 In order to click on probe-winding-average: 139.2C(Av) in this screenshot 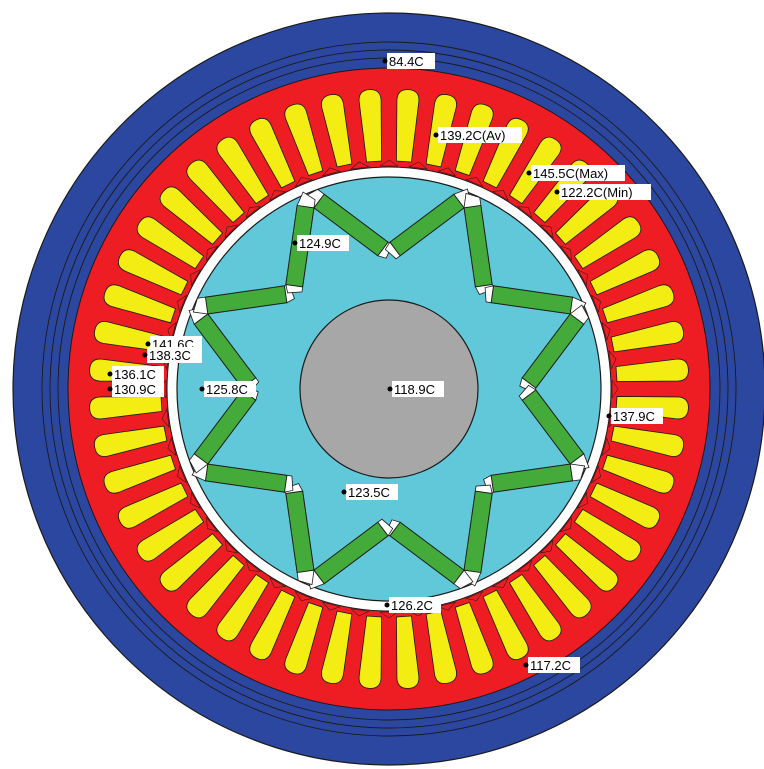, I will do `click(477, 135)`.